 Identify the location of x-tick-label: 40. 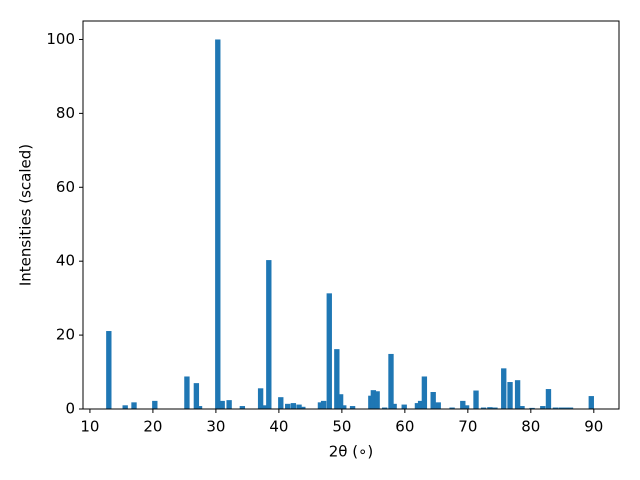
(278, 427).